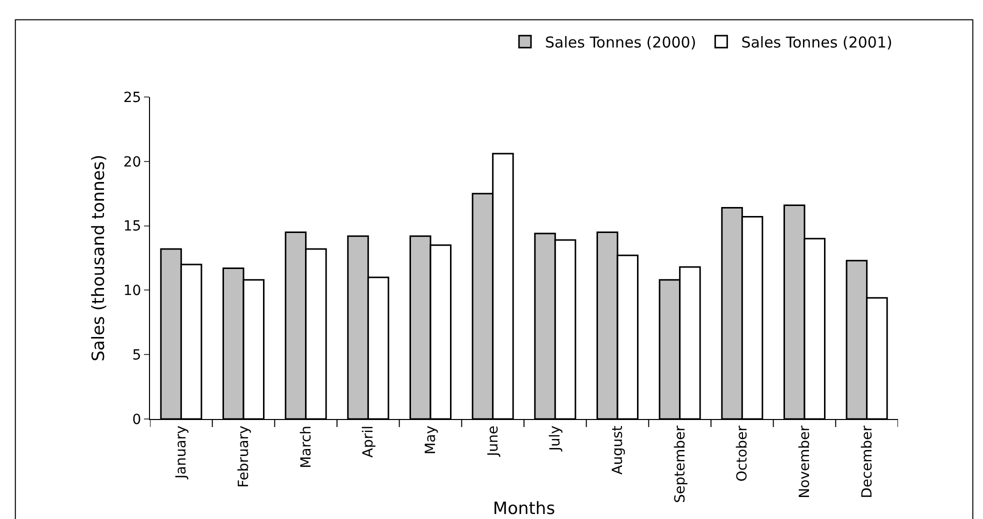 This screenshot has width=983, height=519. What do you see at coordinates (556, 439) in the screenshot?
I see `x-tick-label: July` at bounding box center [556, 439].